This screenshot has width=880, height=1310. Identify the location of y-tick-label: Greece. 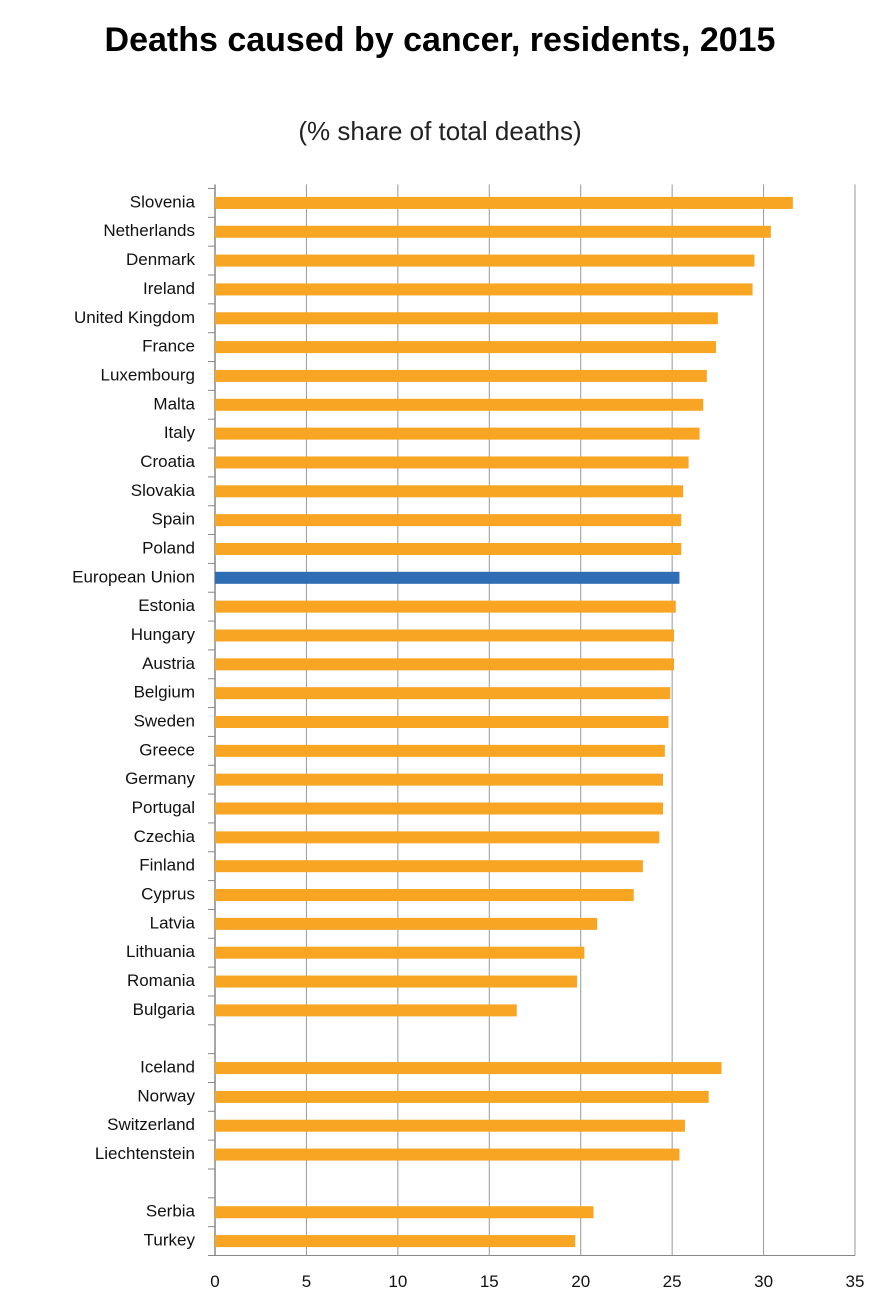
(167, 749).